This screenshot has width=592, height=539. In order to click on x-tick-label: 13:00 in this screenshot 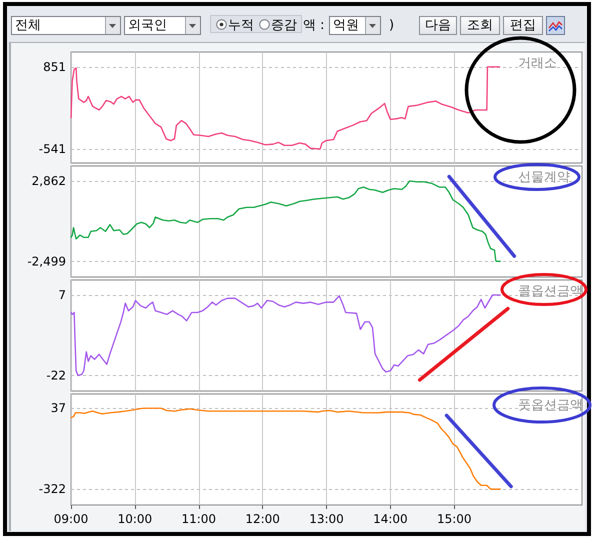, I will do `click(326, 519)`.